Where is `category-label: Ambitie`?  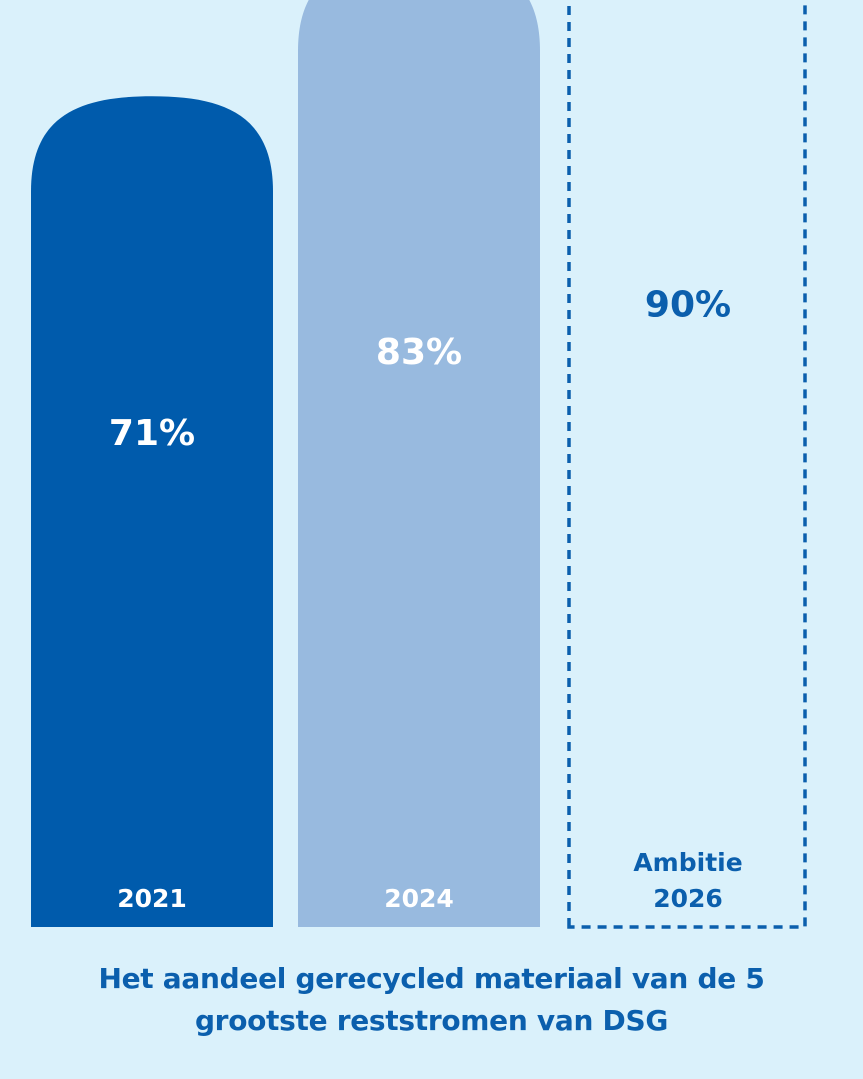 category-label: Ambitie is located at coordinates (687, 862).